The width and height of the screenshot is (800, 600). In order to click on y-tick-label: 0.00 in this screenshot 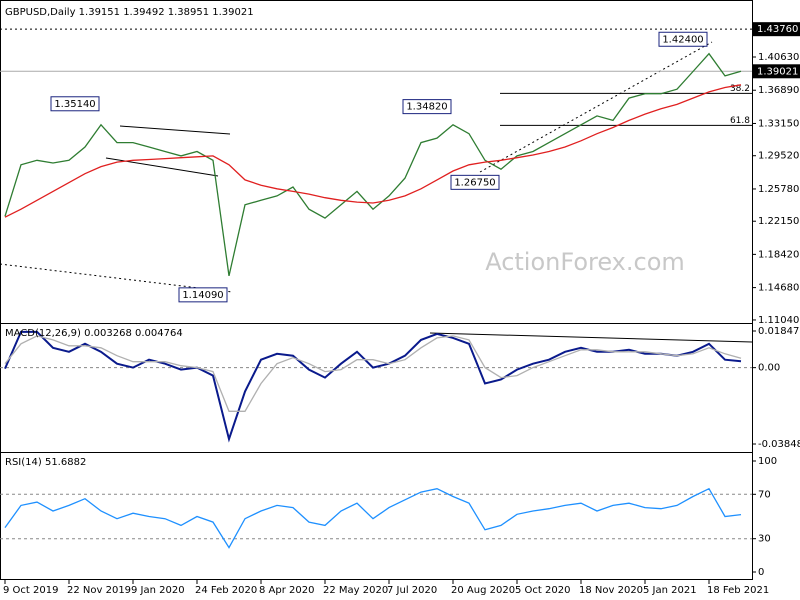, I will do `click(769, 368)`.